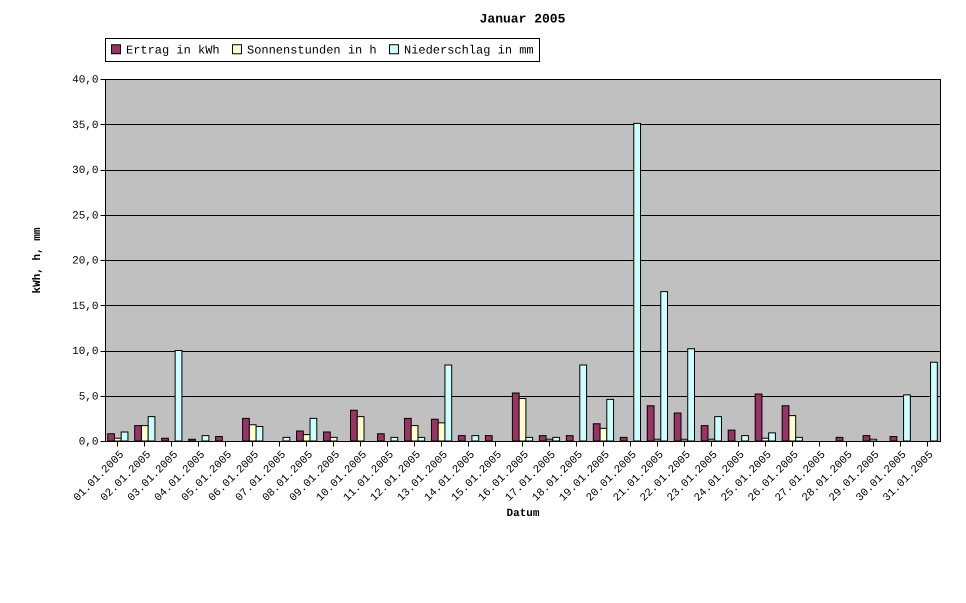 The width and height of the screenshot is (966, 603). Describe the element at coordinates (85, 216) in the screenshot. I see `y-tick-label: 25,0` at that location.